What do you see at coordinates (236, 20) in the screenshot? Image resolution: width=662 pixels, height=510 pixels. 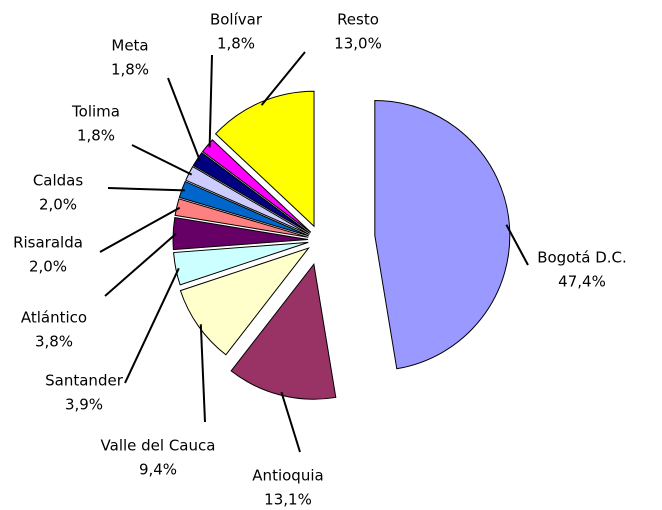 I see `slice-label: Bolívar` at bounding box center [236, 20].